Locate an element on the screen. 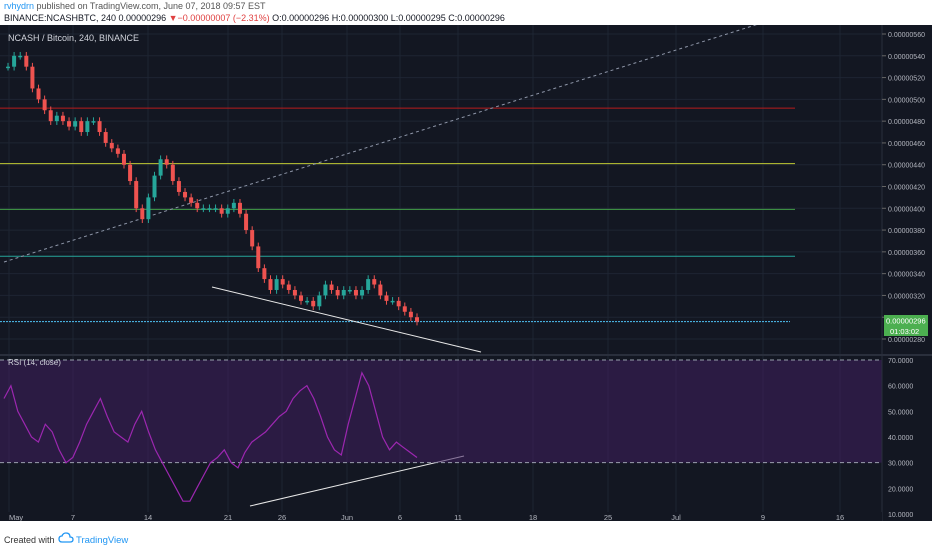 This screenshot has width=932, height=550. trend-line-rsi is located at coordinates (357, 481).